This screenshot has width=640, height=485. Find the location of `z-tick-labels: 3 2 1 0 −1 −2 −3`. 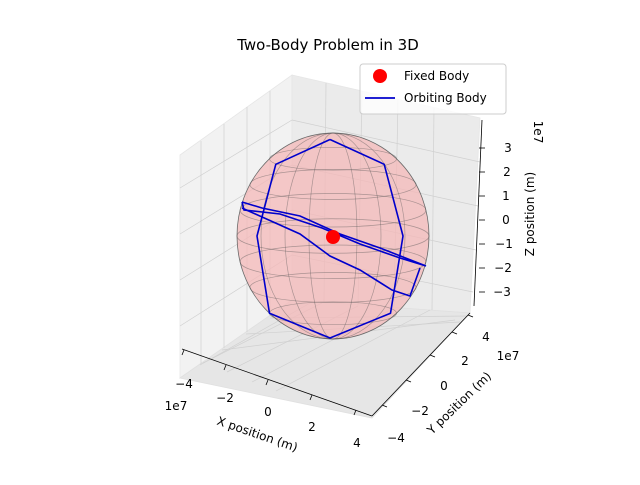

z-tick-labels: 3 2 1 0 −1 −2 −3 is located at coordinates (503, 220).